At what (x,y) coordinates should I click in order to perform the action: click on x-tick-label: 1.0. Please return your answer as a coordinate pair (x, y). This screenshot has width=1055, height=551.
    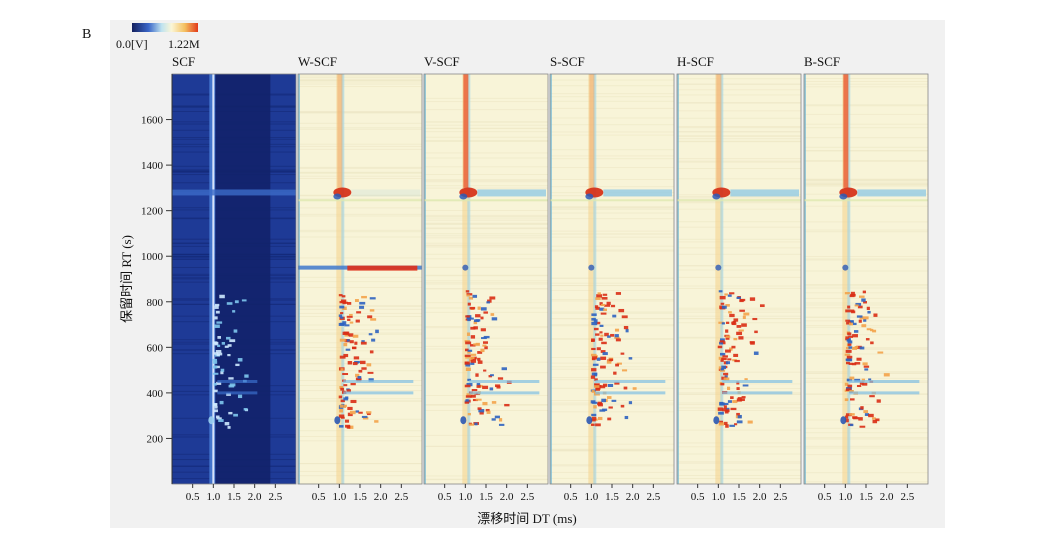
    Looking at the image, I should click on (718, 497).